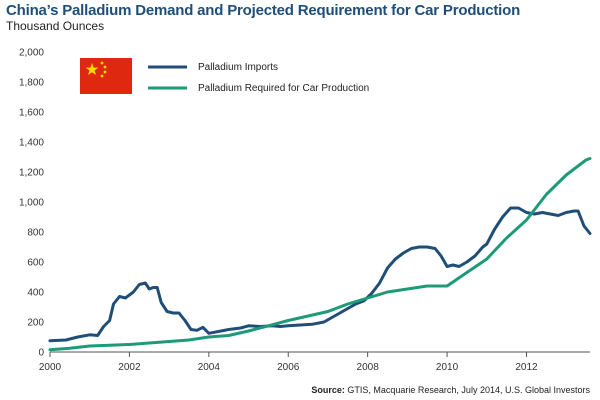  I want to click on y-tick-label: 1,200, so click(31, 173).